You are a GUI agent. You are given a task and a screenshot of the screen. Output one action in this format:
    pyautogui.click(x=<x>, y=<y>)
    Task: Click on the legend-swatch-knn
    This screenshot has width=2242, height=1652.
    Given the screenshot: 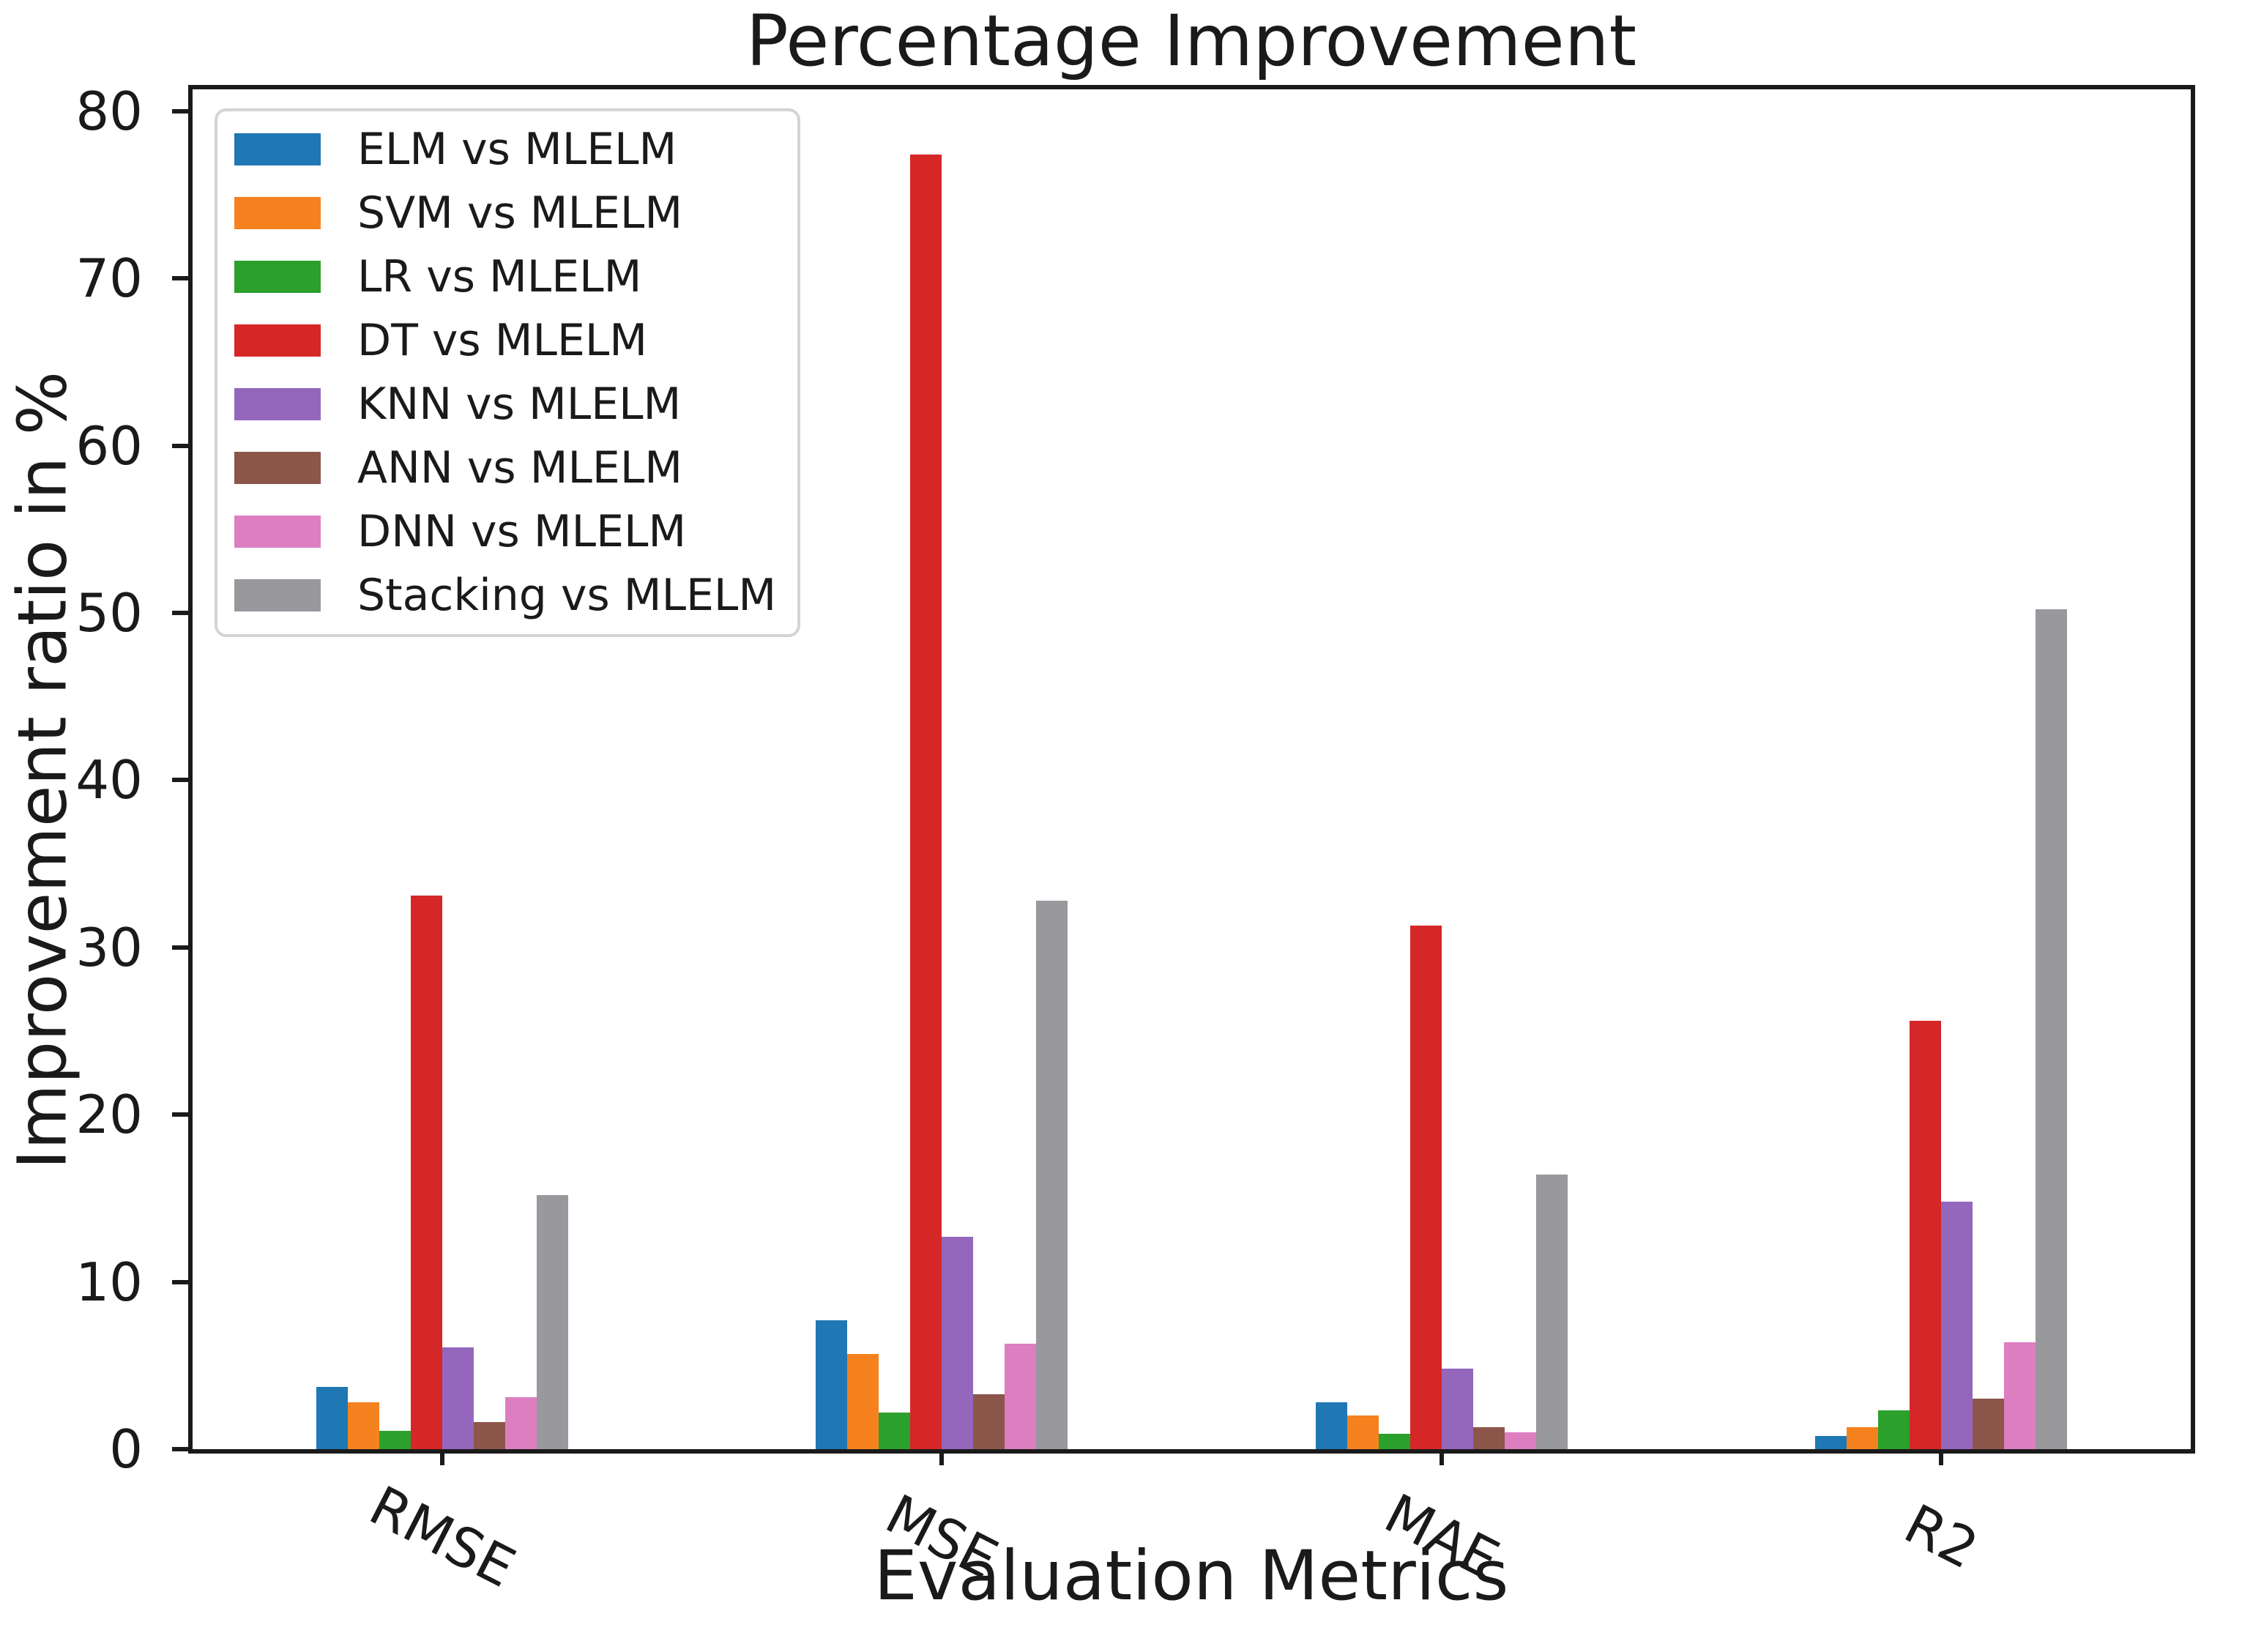 What is the action you would take?
    pyautogui.click(x=277, y=404)
    